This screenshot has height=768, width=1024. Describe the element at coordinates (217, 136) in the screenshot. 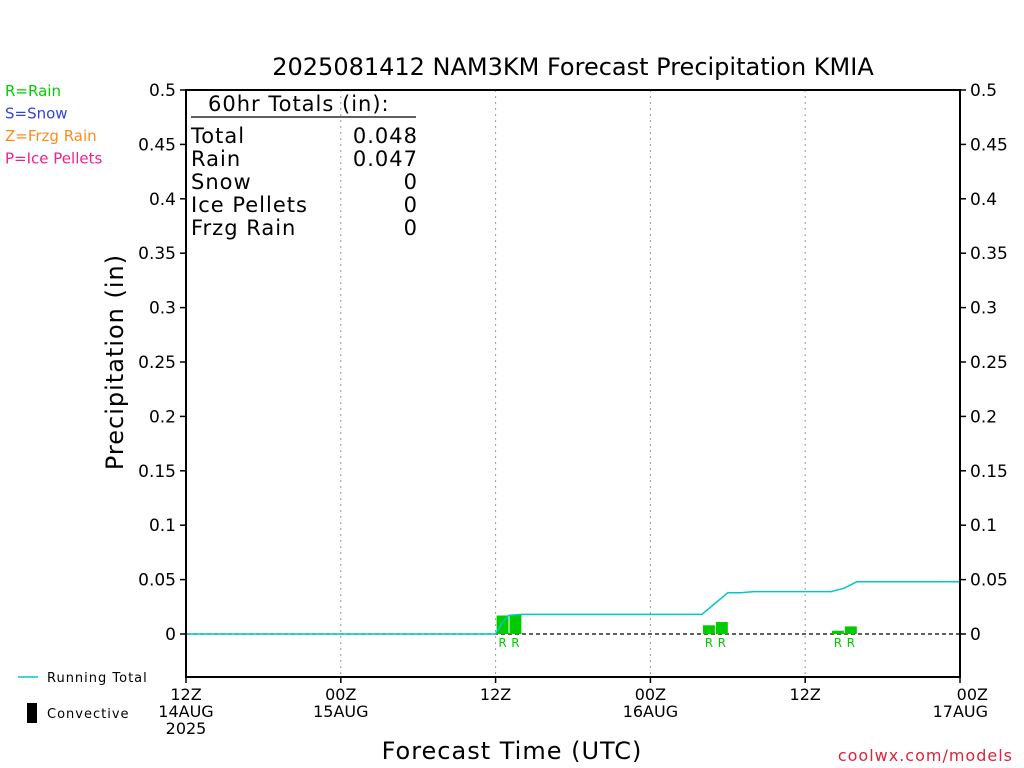

I see `totals-row-label: Total` at that location.